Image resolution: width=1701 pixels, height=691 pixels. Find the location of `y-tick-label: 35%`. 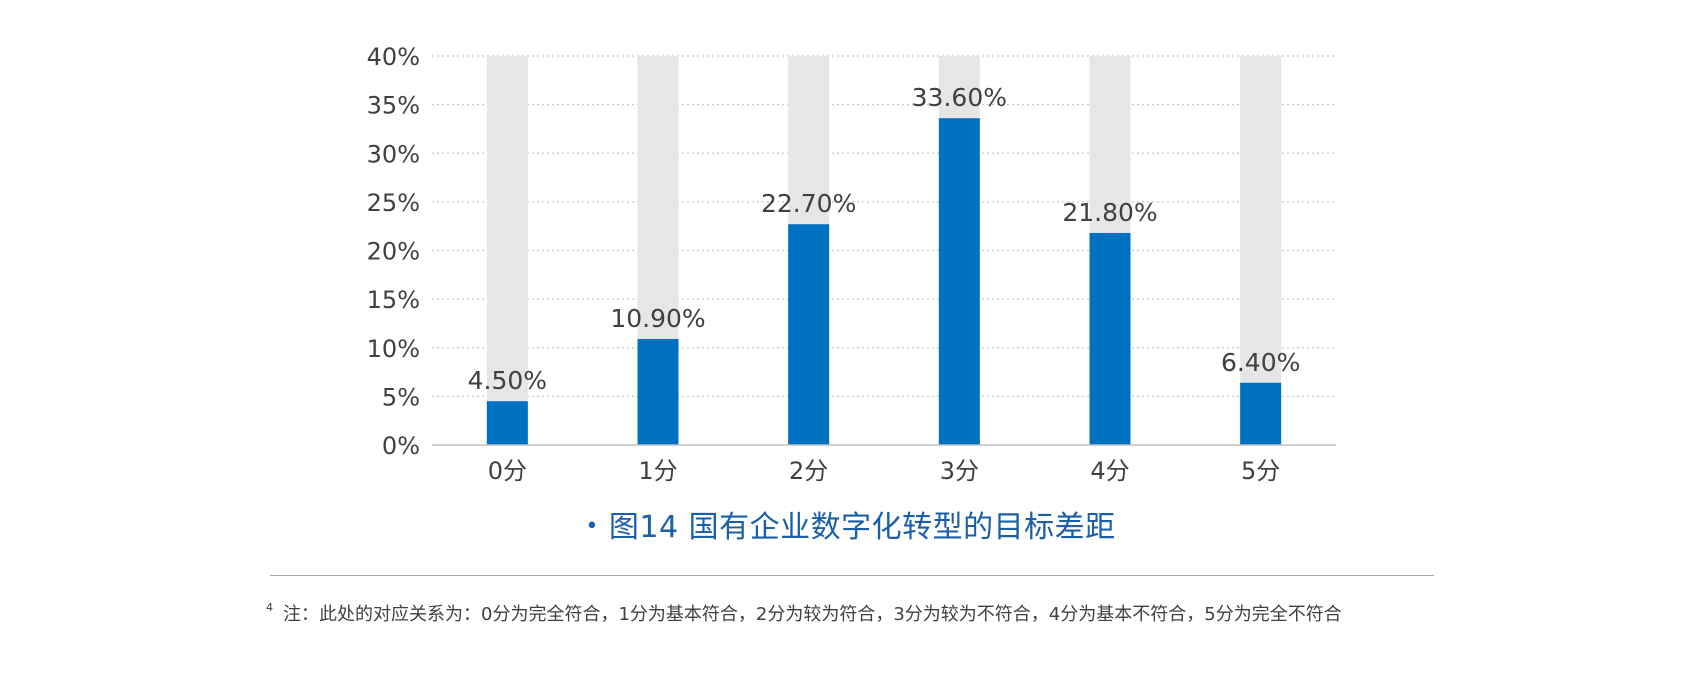

y-tick-label: 35% is located at coordinates (393, 106).